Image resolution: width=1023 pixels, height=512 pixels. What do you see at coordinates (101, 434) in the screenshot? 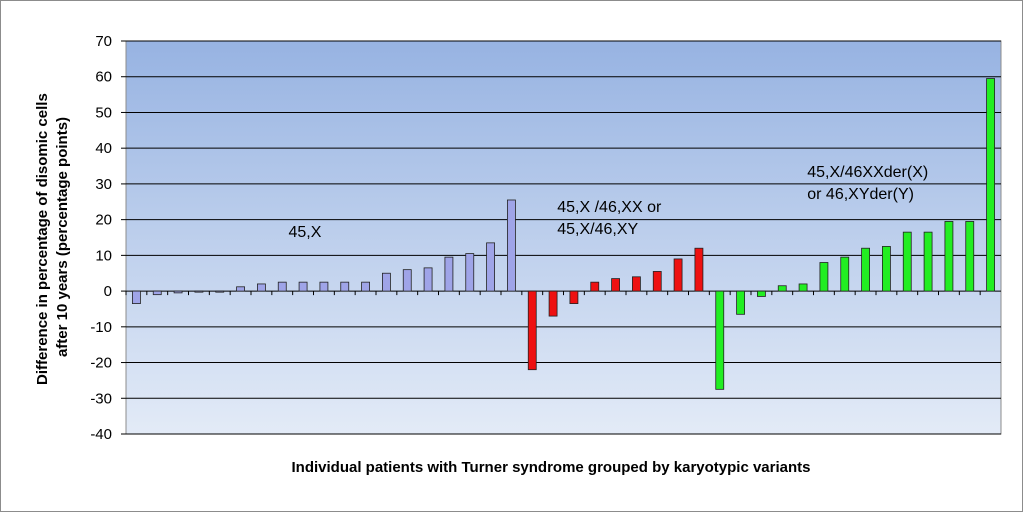
I see `y-tick-label: -40` at bounding box center [101, 434].